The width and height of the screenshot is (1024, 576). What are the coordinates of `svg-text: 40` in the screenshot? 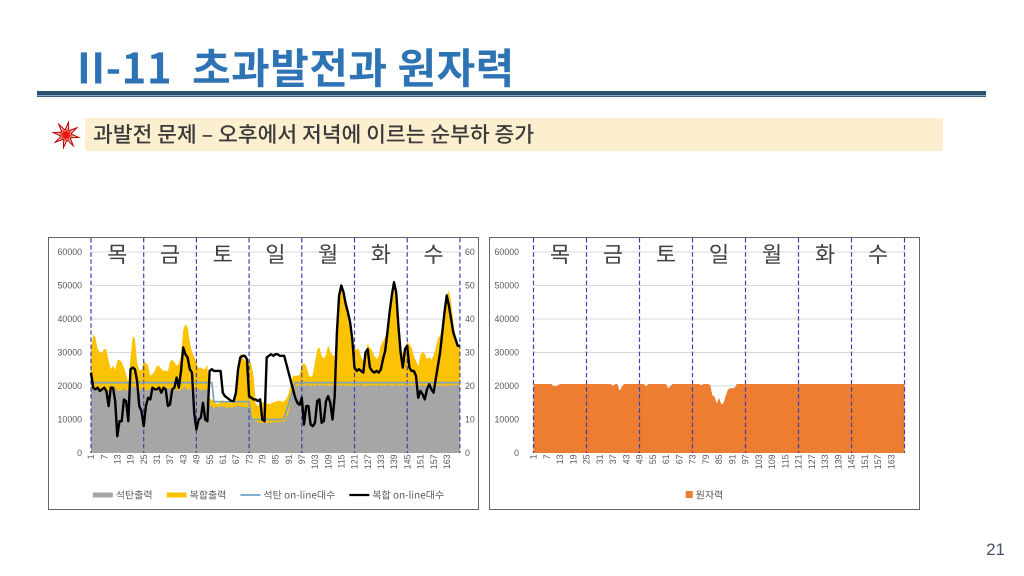 It's located at (470, 319).